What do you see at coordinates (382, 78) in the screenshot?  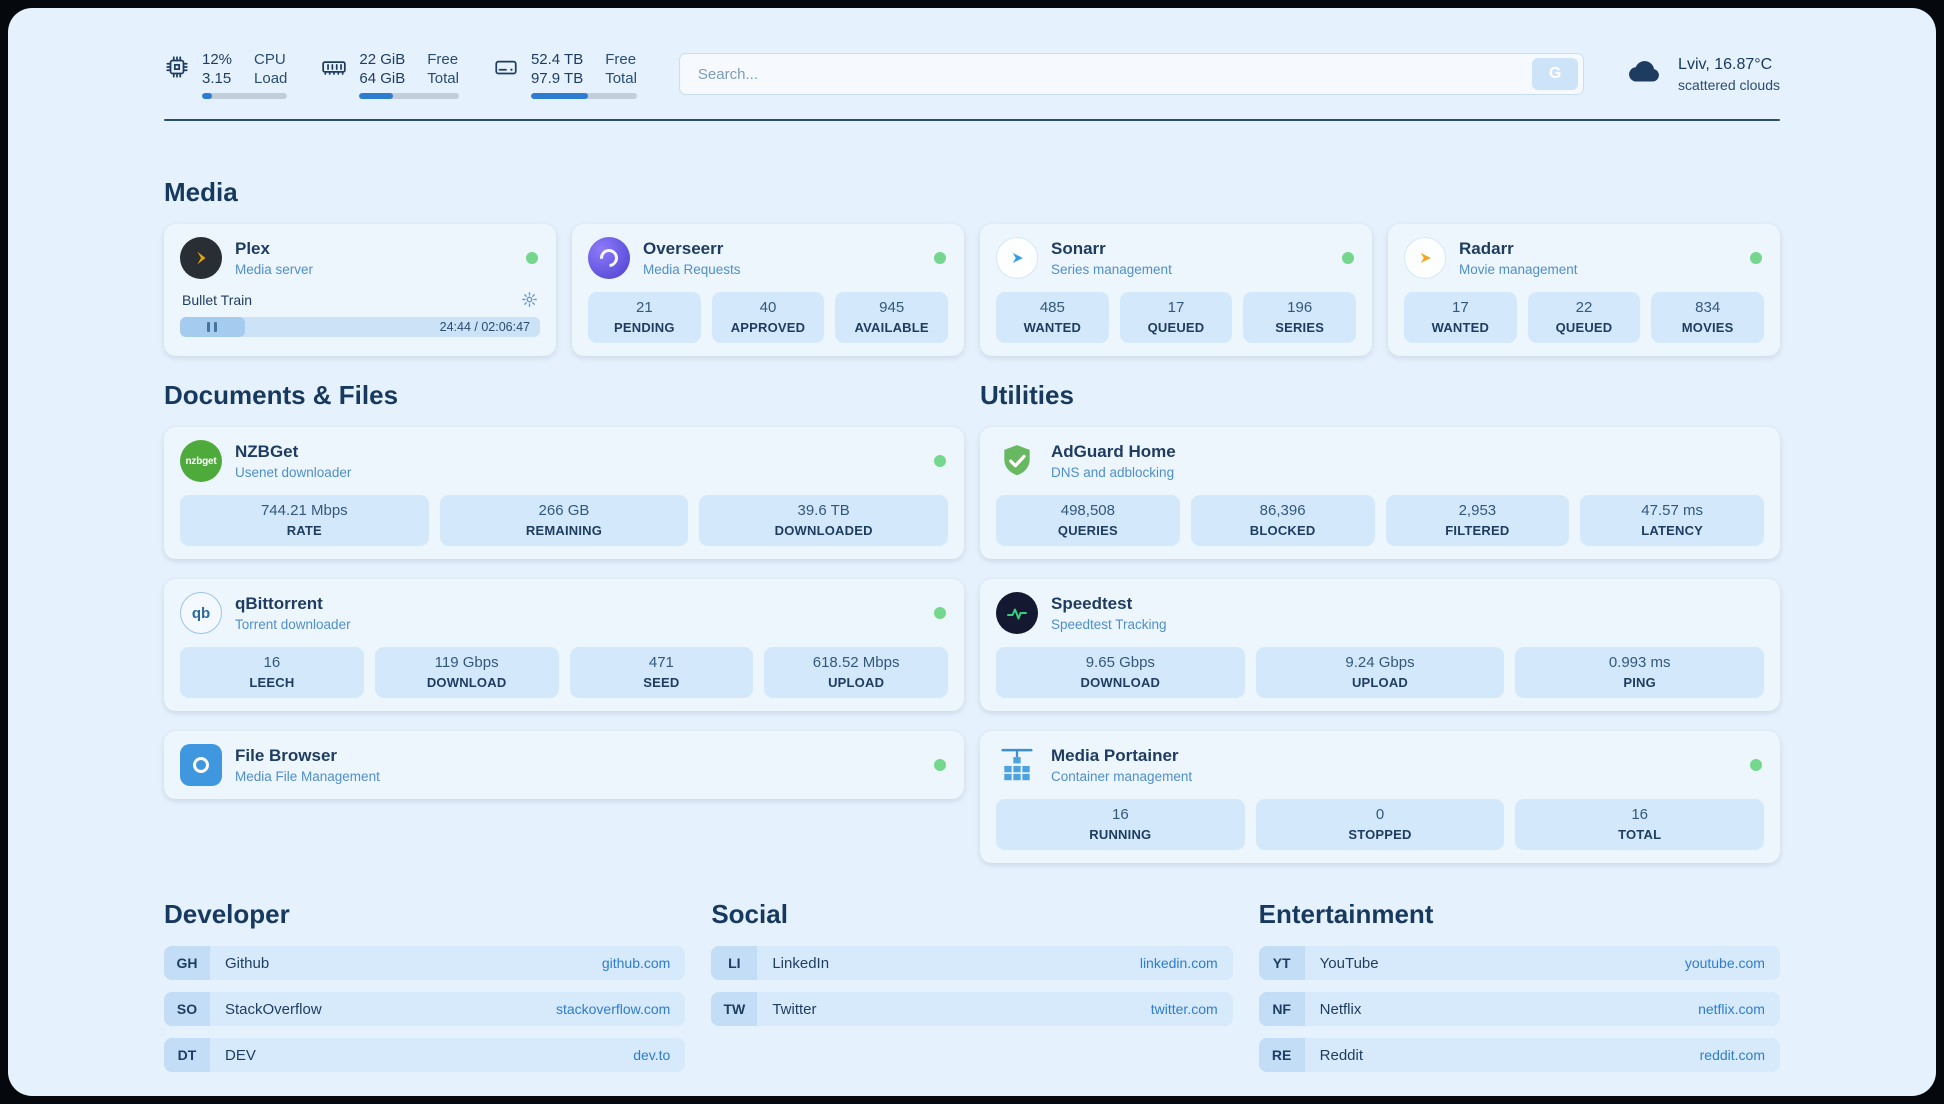 I see `ram-total-value: 64 GiB` at bounding box center [382, 78].